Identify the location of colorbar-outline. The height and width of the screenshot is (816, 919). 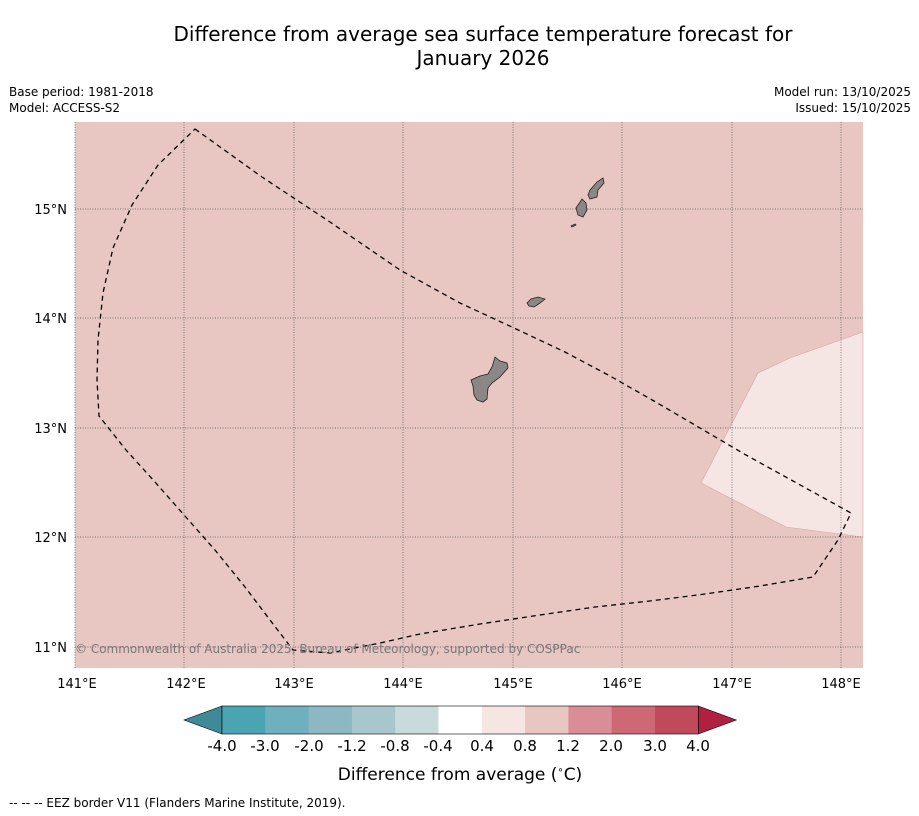
(460, 720).